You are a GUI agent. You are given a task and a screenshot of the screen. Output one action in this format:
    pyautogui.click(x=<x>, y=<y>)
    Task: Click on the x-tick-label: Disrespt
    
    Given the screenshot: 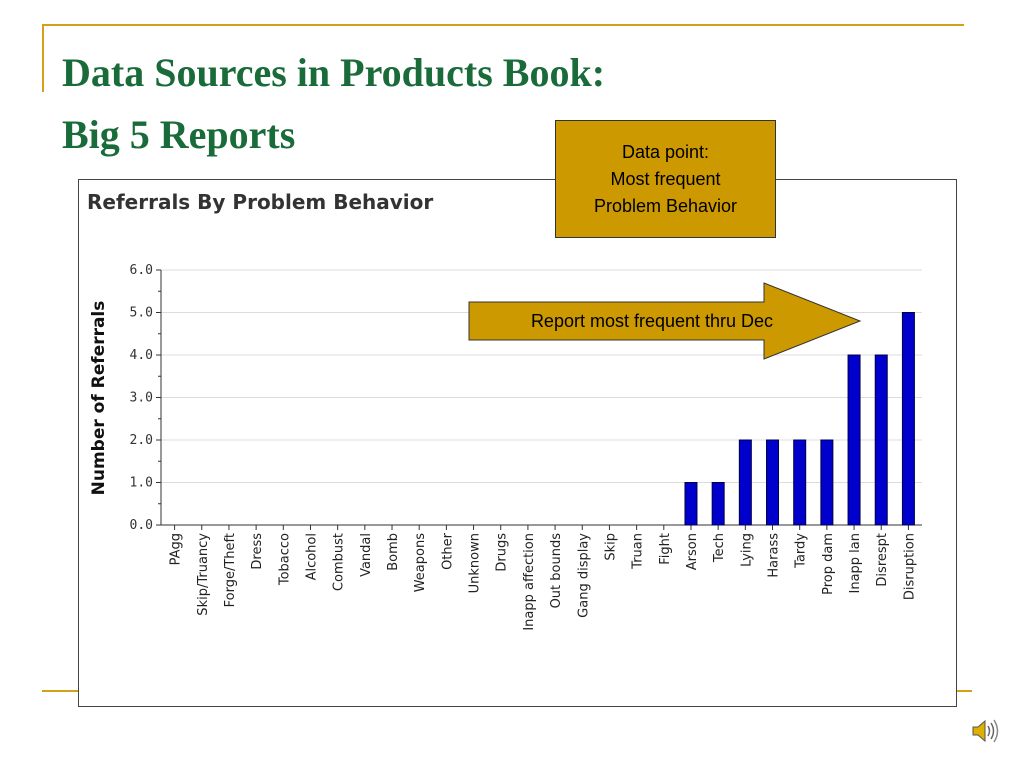 What is the action you would take?
    pyautogui.click(x=882, y=560)
    